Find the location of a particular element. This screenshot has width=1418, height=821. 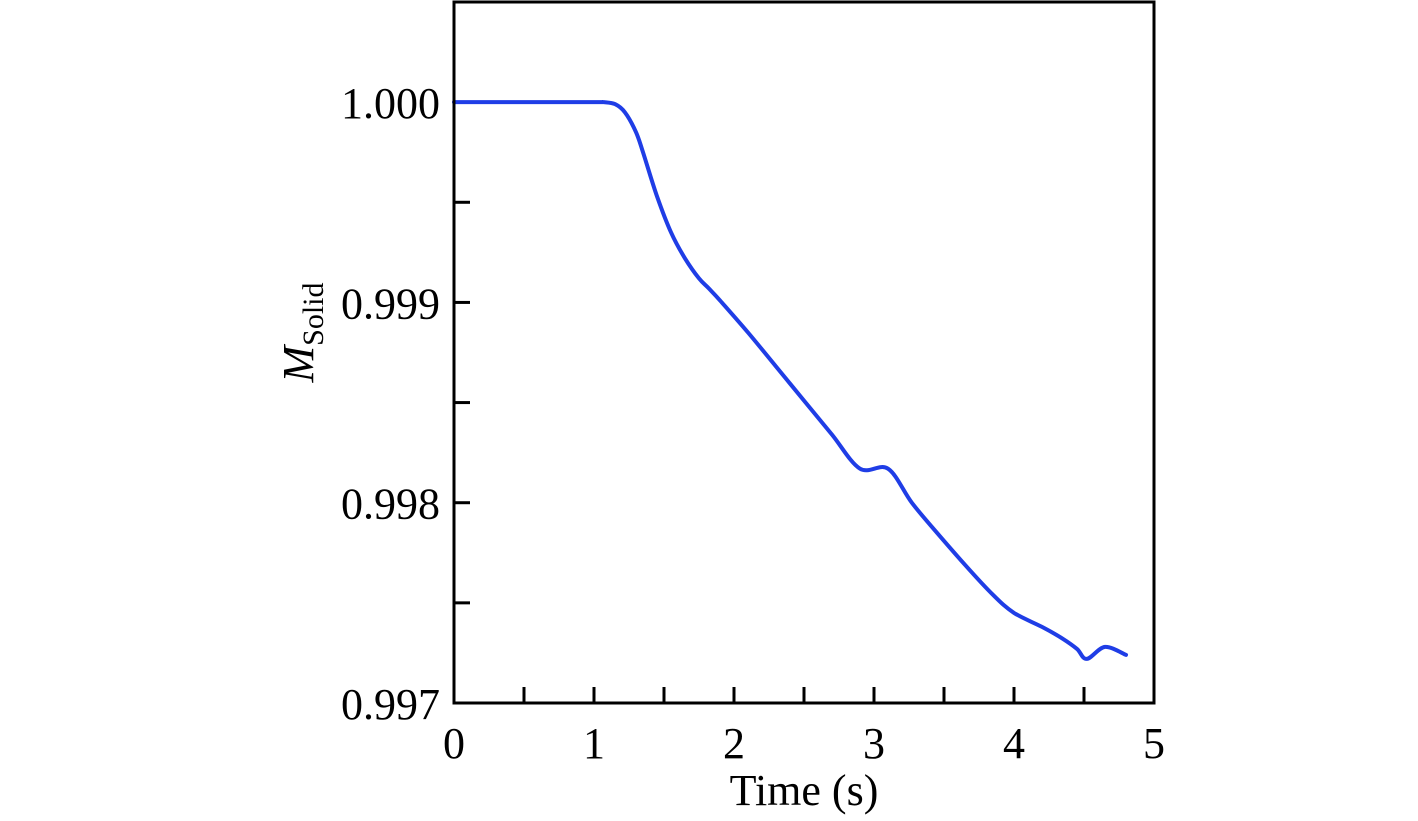

y-tick-label: 0.998 is located at coordinates (390, 504).